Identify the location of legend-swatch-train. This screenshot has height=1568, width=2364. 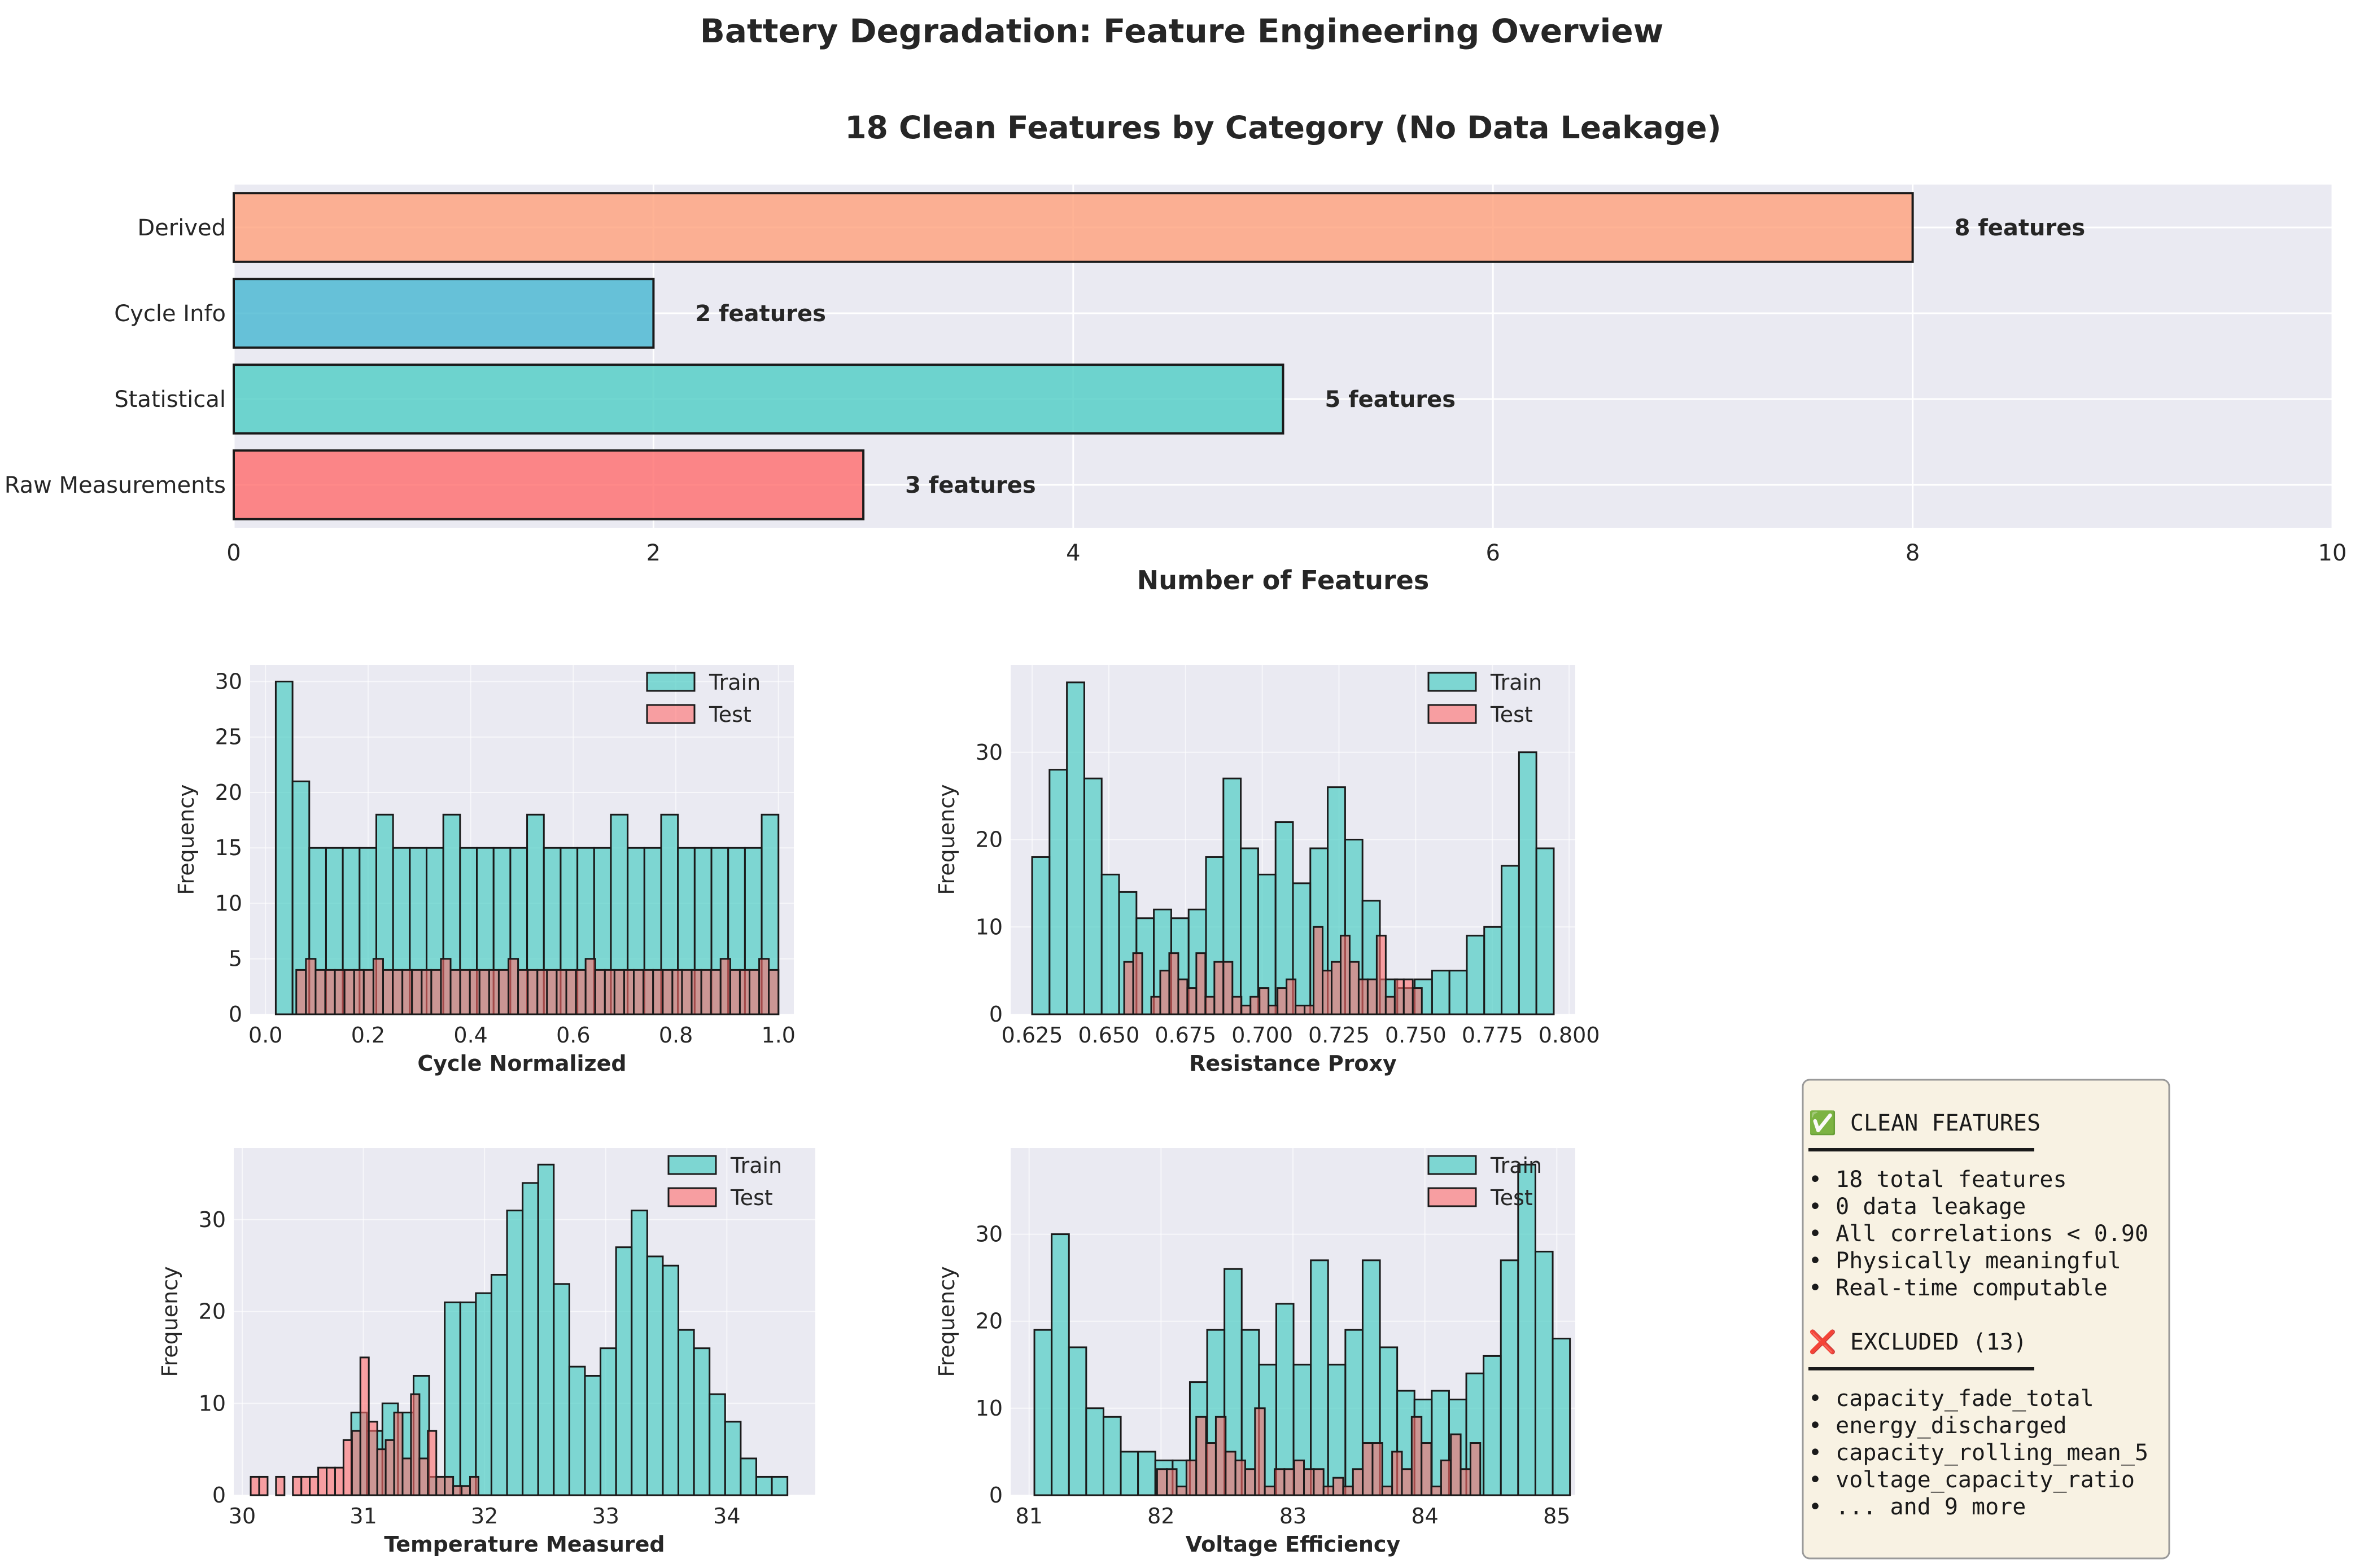
(692, 1165).